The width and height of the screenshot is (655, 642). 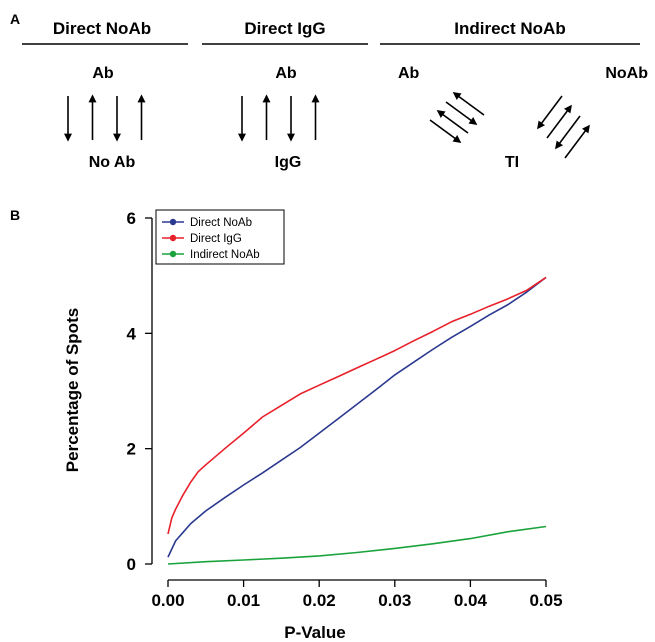 I want to click on group-bottom-label: IgG, so click(x=288, y=162).